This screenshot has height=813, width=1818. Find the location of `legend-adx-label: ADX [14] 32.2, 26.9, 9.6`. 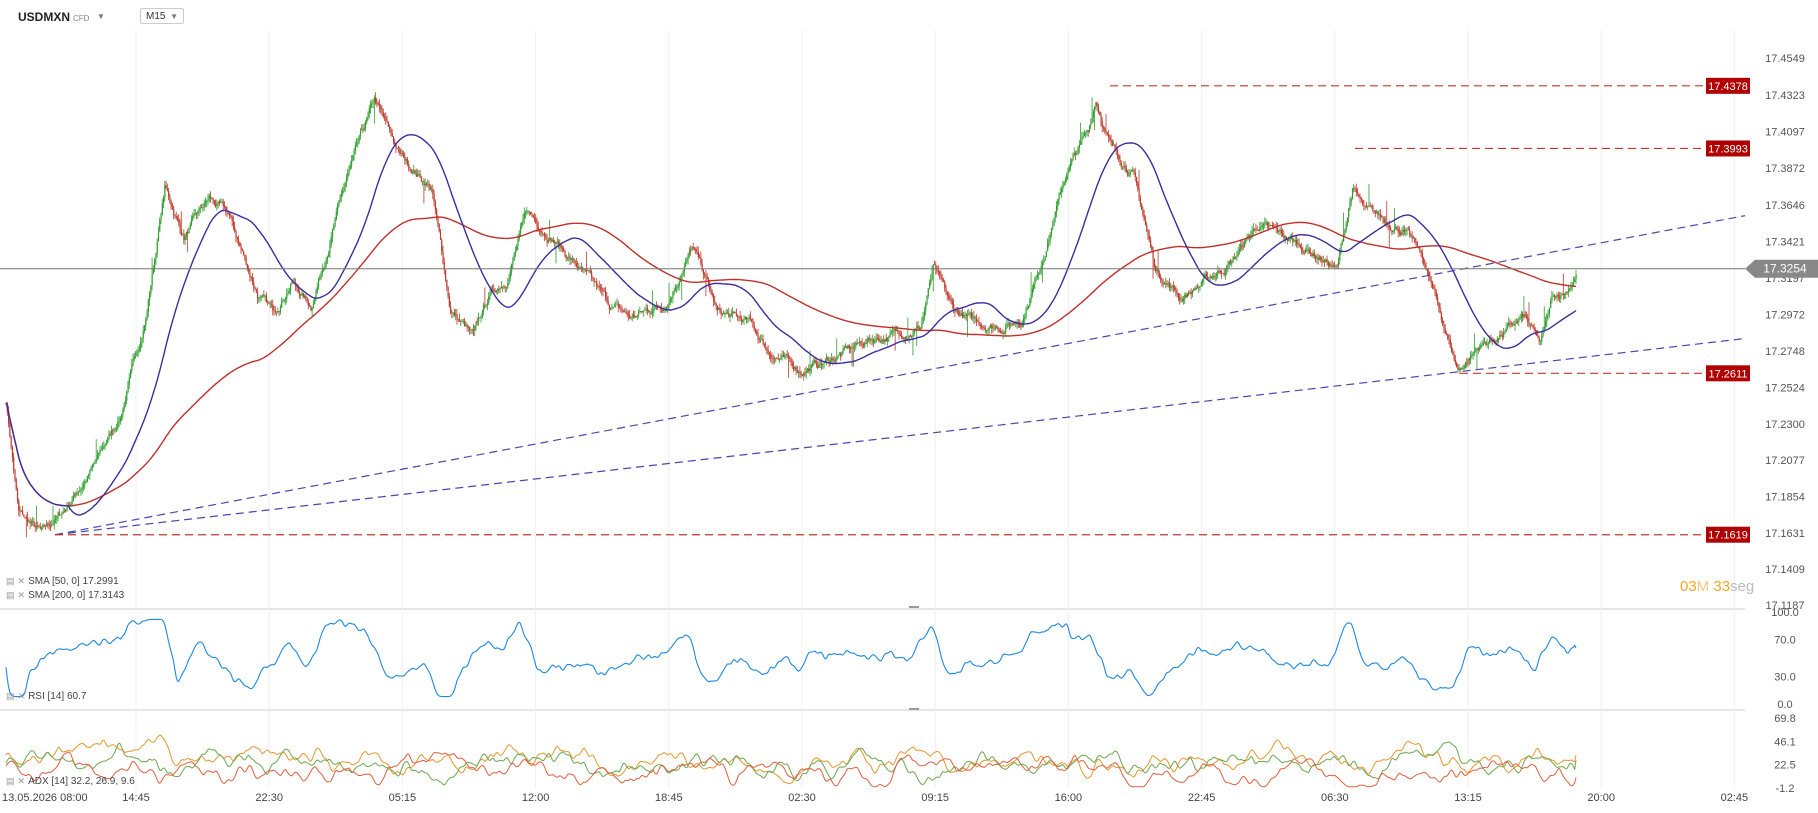

legend-adx-label: ADX [14] 32.2, 26.9, 9.6 is located at coordinates (81, 781).